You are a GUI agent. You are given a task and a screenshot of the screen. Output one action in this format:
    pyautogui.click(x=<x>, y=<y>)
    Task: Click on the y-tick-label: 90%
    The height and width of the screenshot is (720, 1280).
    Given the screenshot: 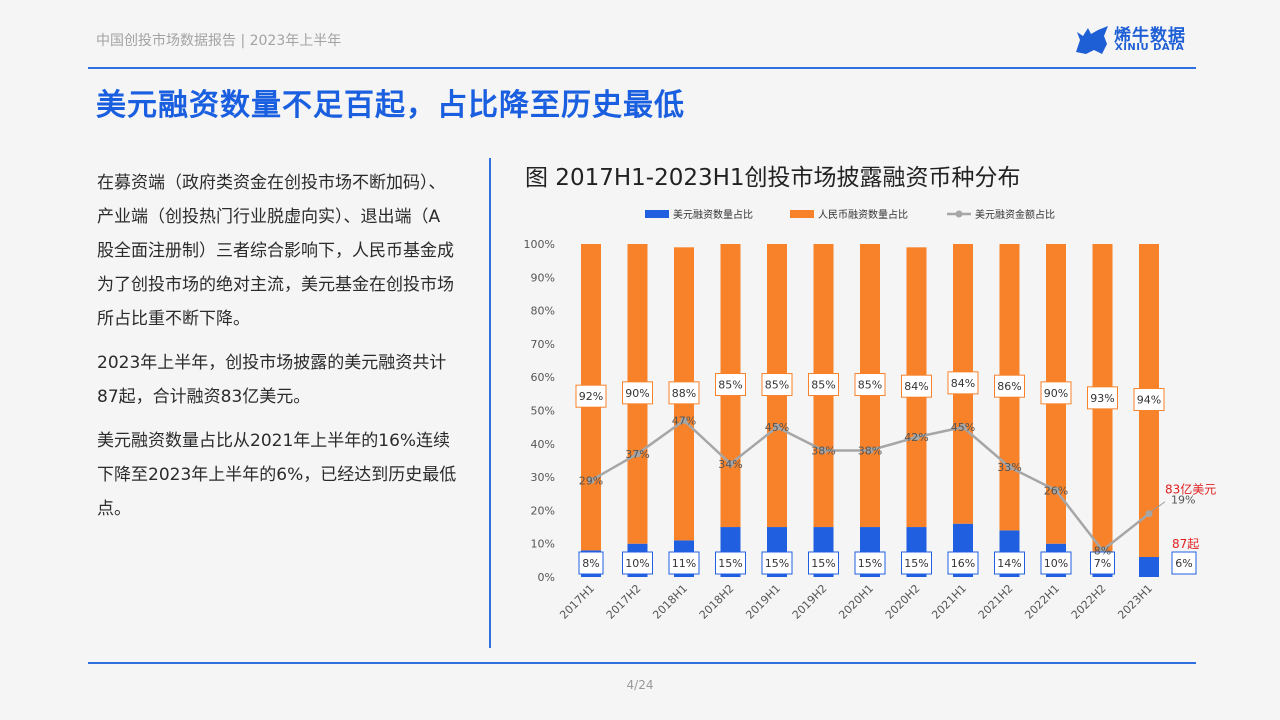 What is the action you would take?
    pyautogui.click(x=543, y=277)
    